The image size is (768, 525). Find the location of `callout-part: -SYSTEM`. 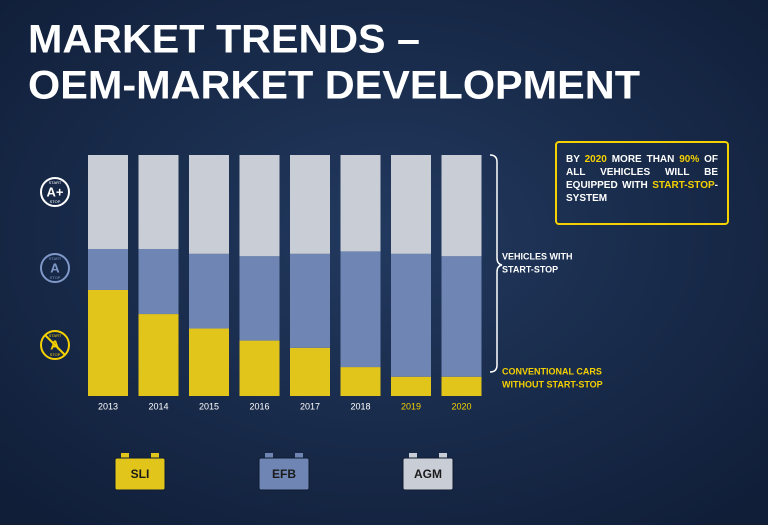

callout-part: -SYSTEM is located at coordinates (642, 192).